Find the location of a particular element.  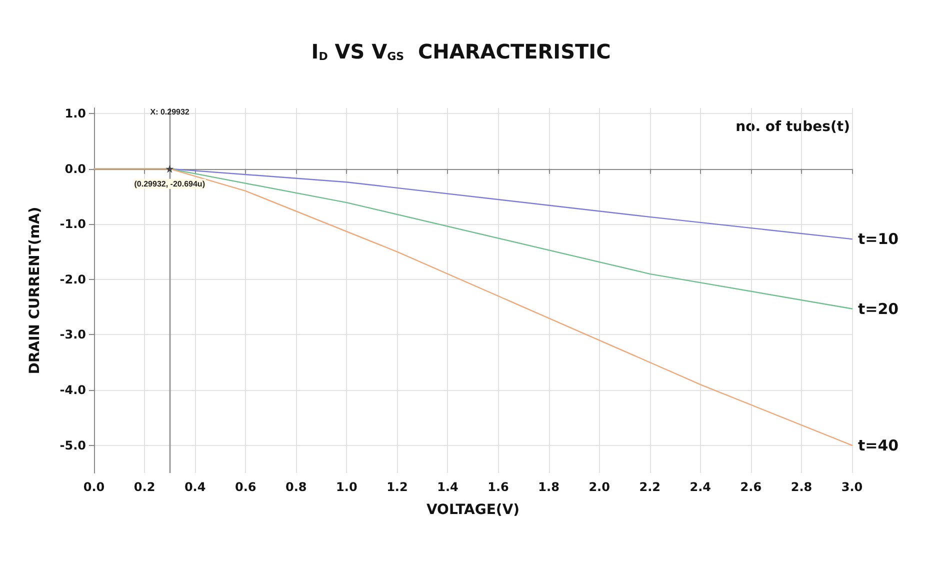

y-tick-label: -5.0 is located at coordinates (73, 445).